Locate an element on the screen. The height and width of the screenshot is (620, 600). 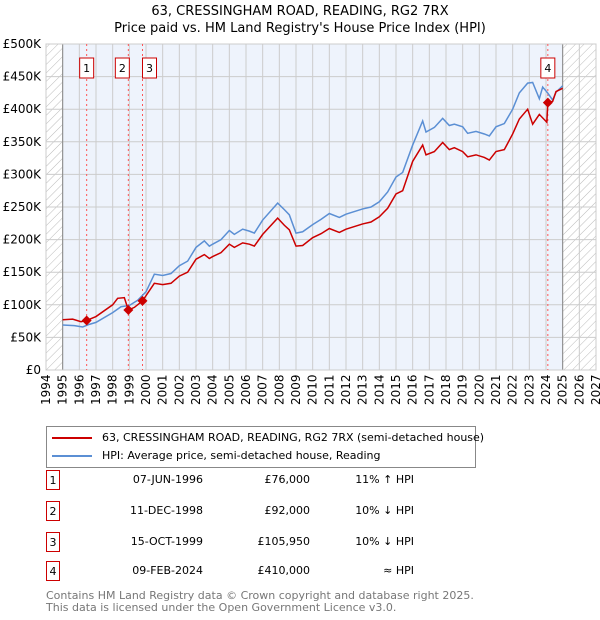
sale-date: 09-FEB-2024 is located at coordinates (167, 570).